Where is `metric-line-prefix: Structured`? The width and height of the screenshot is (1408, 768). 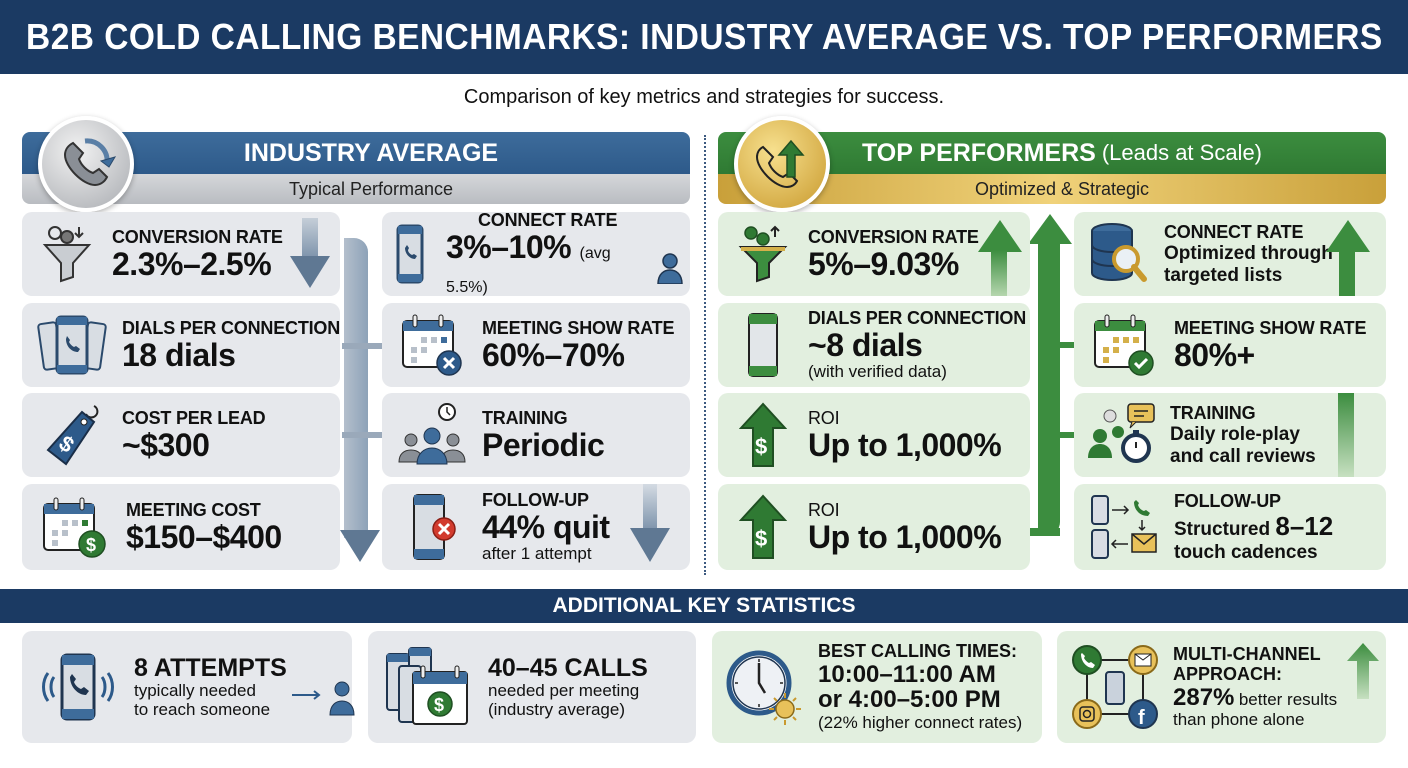 metric-line-prefix: Structured is located at coordinates (1222, 529).